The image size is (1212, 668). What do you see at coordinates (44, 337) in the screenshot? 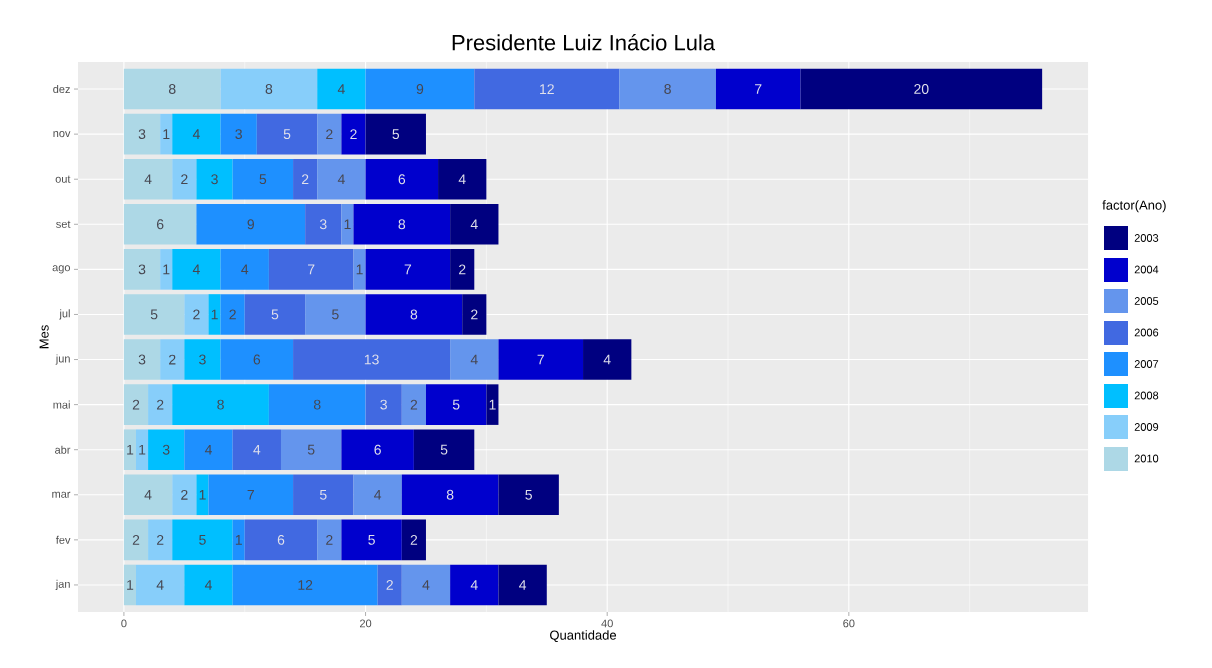
I see `y-axis-title: Mes` at bounding box center [44, 337].